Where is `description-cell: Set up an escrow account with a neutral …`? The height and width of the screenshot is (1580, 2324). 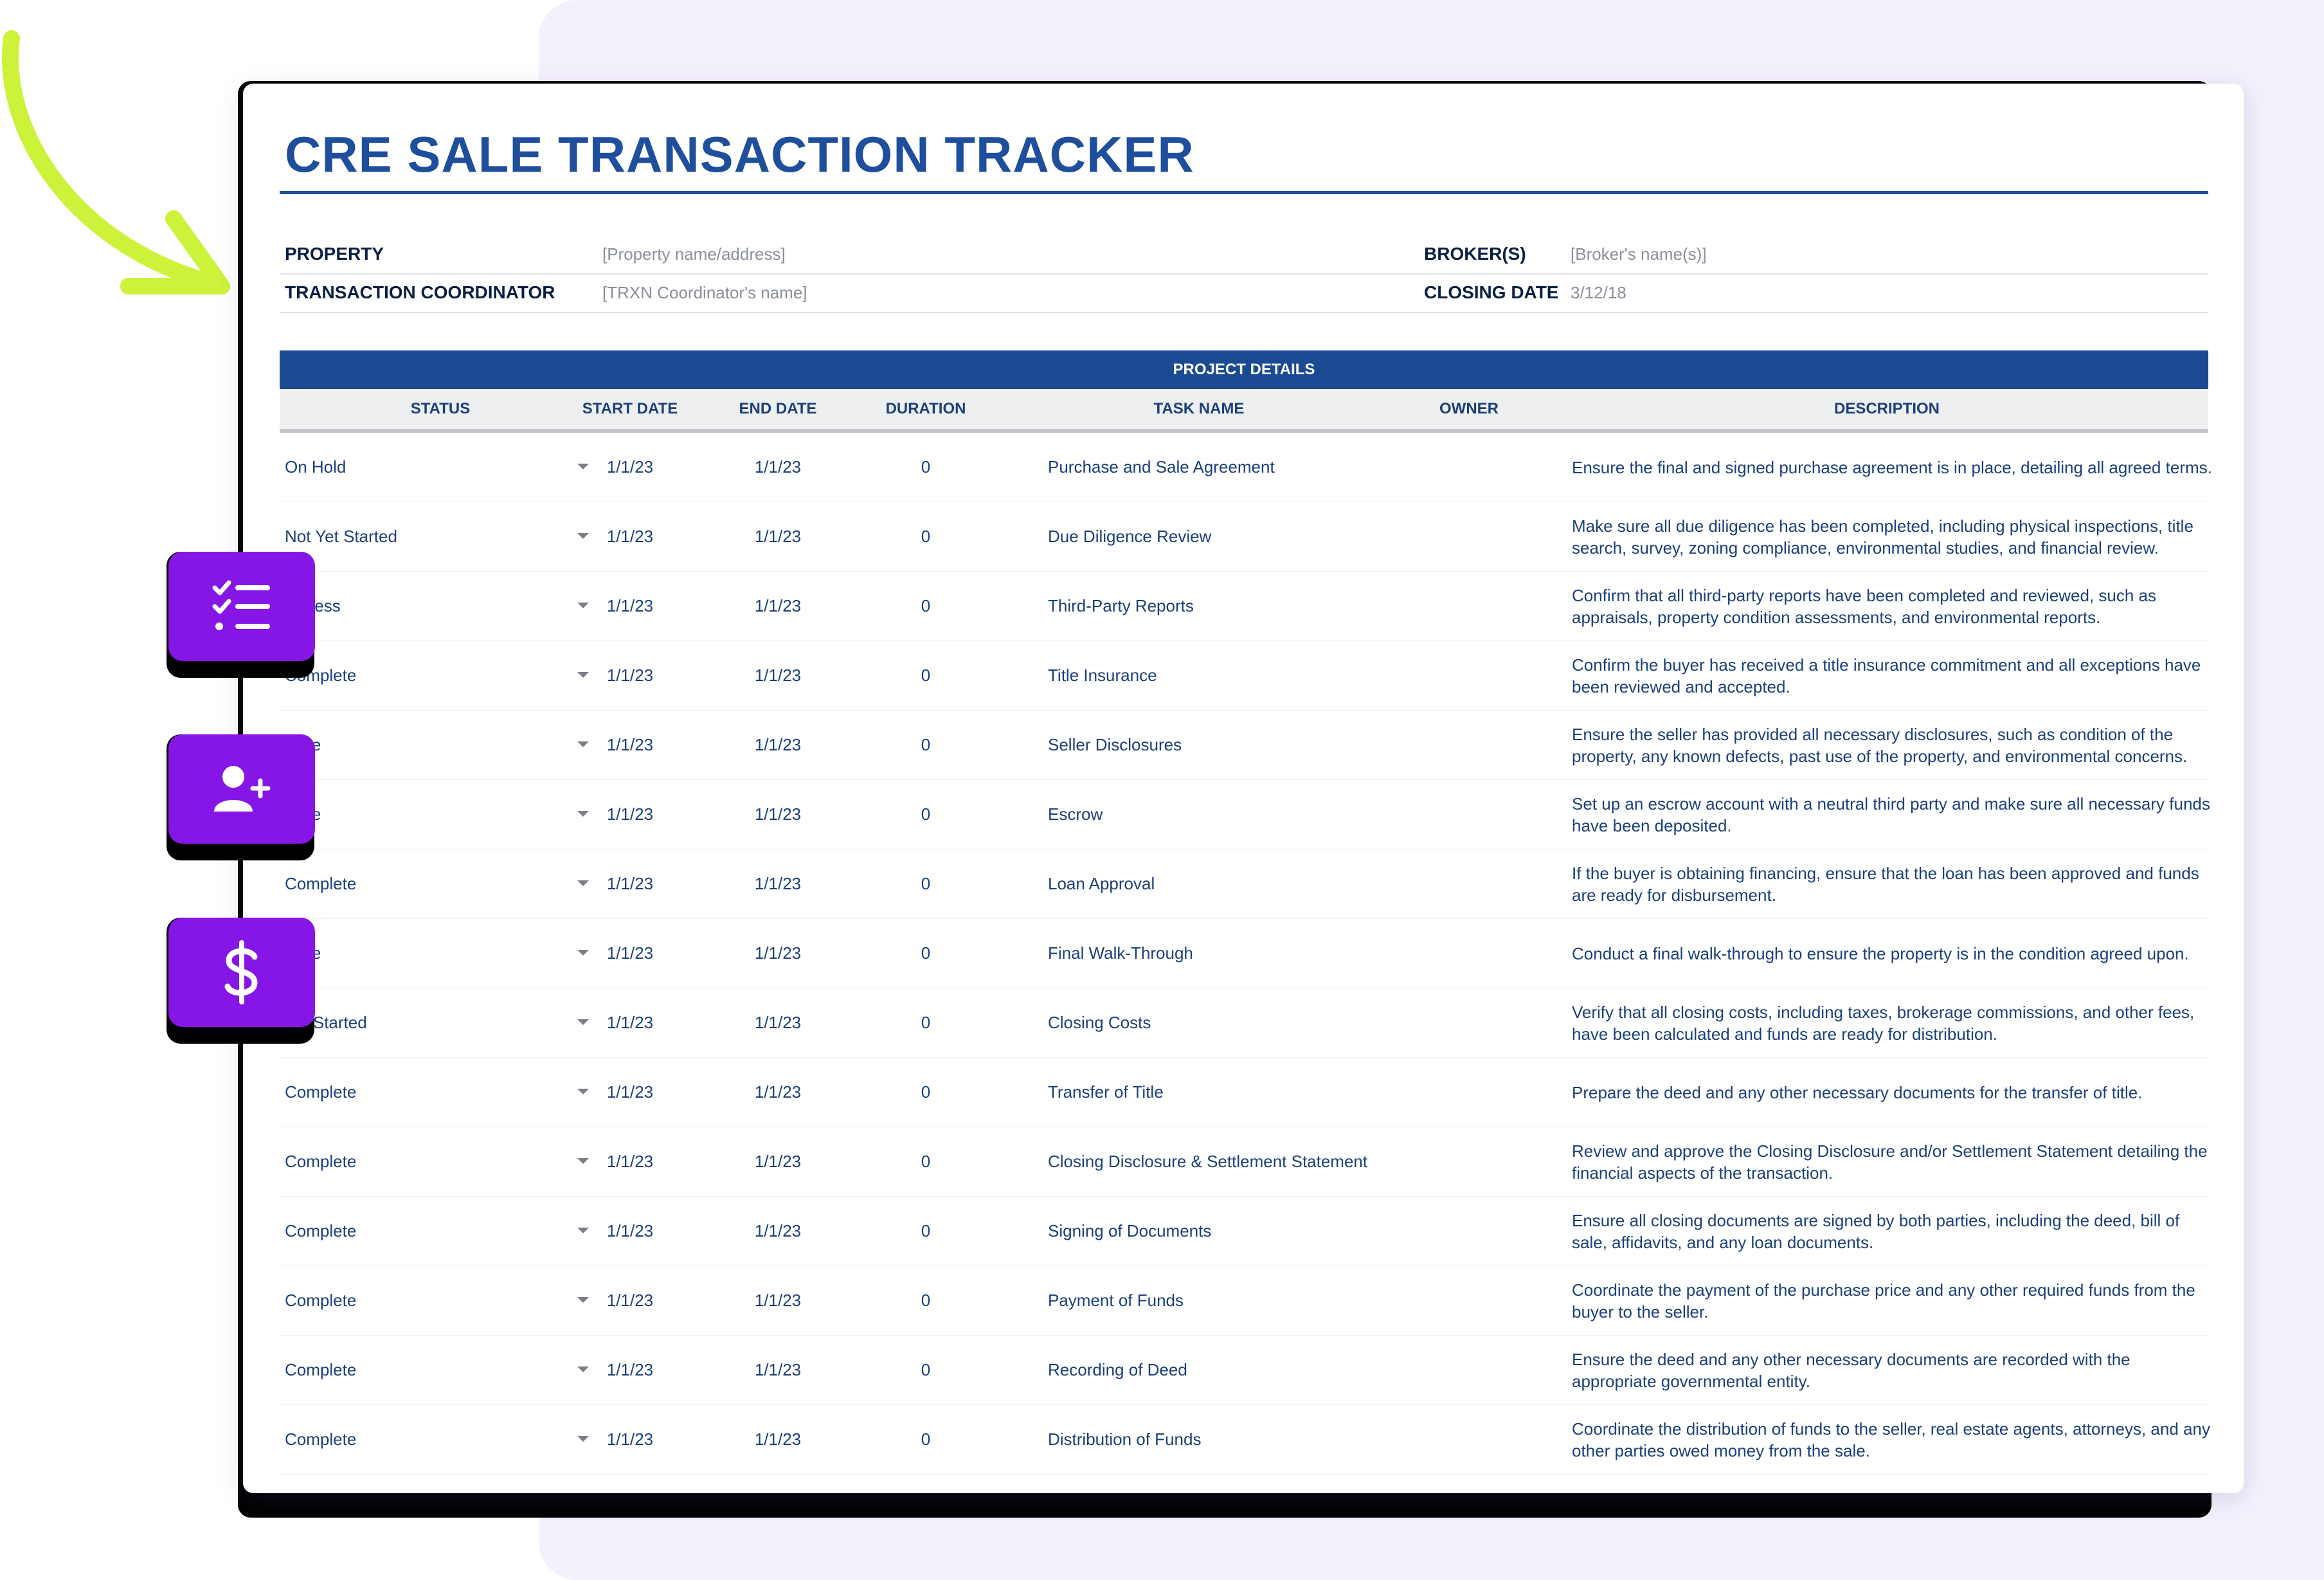 description-cell: Set up an escrow account with a neutral … is located at coordinates (1891, 814).